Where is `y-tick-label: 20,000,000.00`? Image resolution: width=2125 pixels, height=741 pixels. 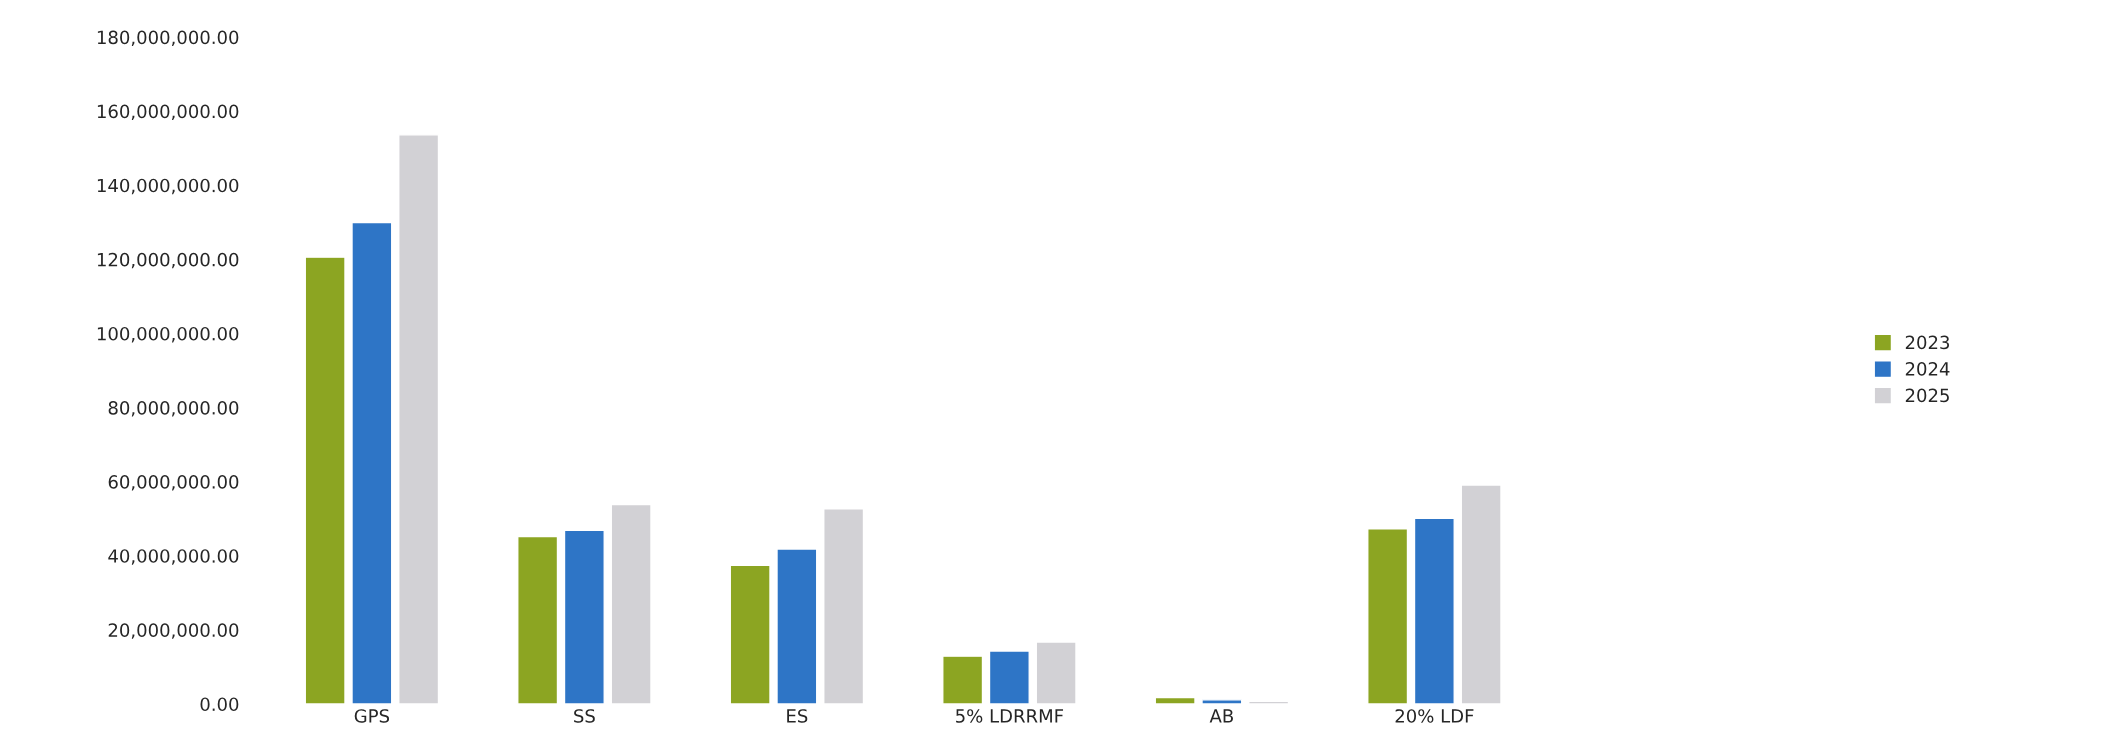
y-tick-label: 20,000,000.00 is located at coordinates (173, 631).